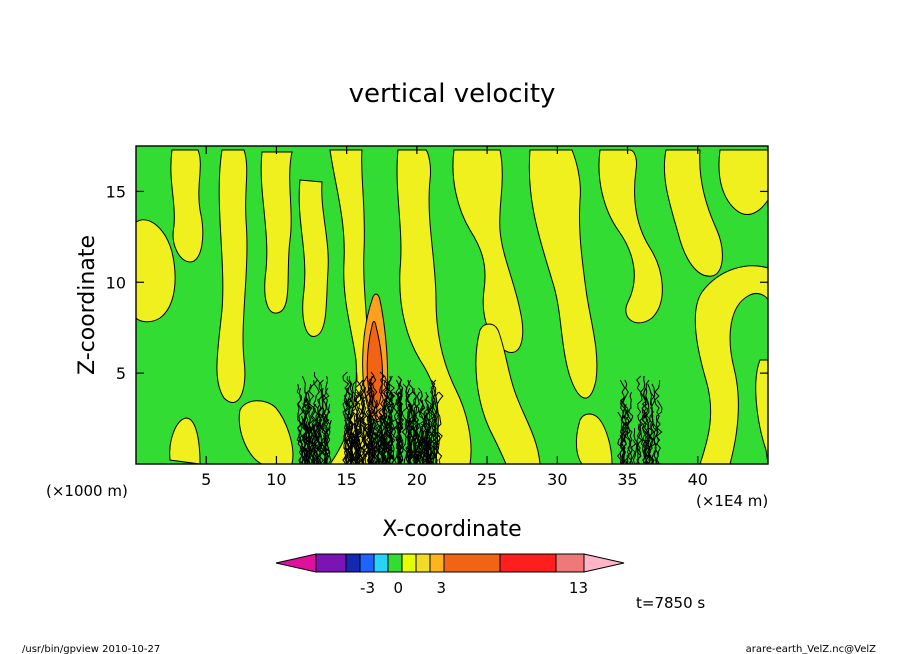 The width and height of the screenshot is (904, 654). Describe the element at coordinates (441, 588) in the screenshot. I see `colorbar-label: 3` at that location.